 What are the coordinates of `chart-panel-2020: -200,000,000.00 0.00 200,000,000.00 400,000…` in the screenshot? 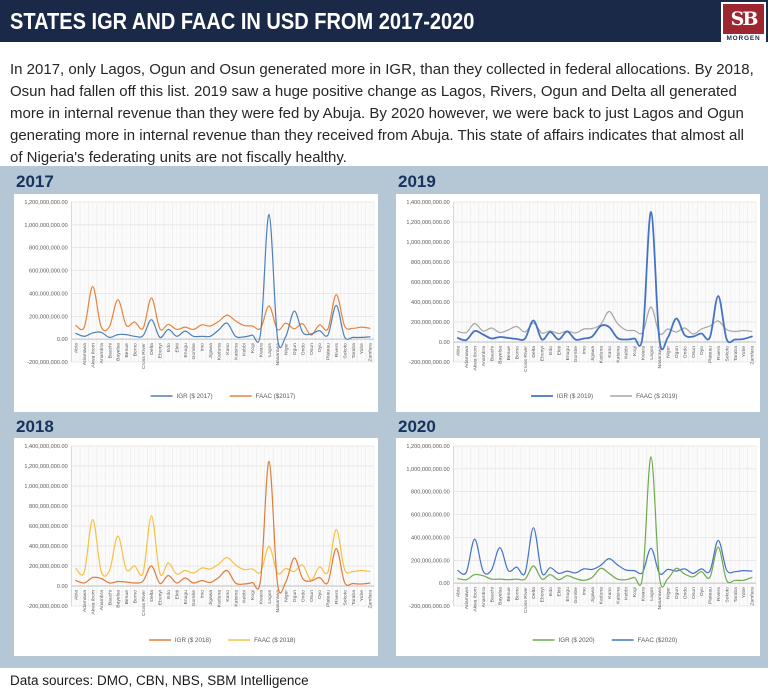 It's located at (578, 547).